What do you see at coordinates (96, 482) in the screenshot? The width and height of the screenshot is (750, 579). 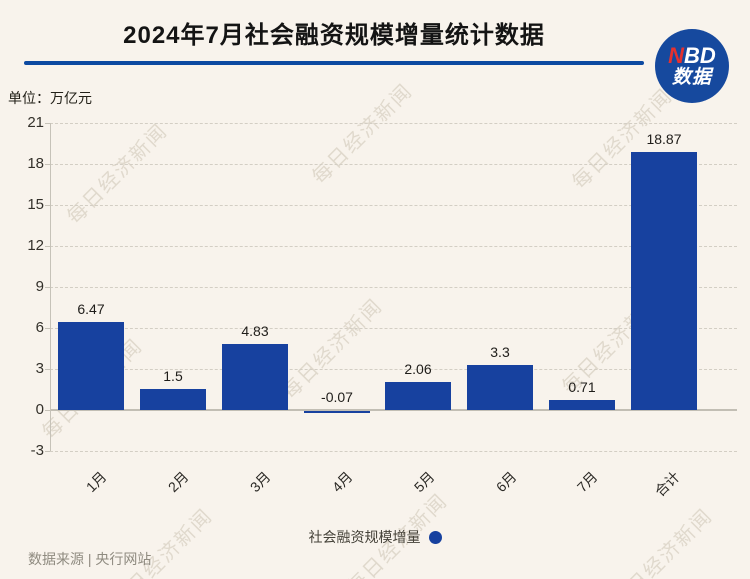 I see `x-tick-label-1月: 1月` at bounding box center [96, 482].